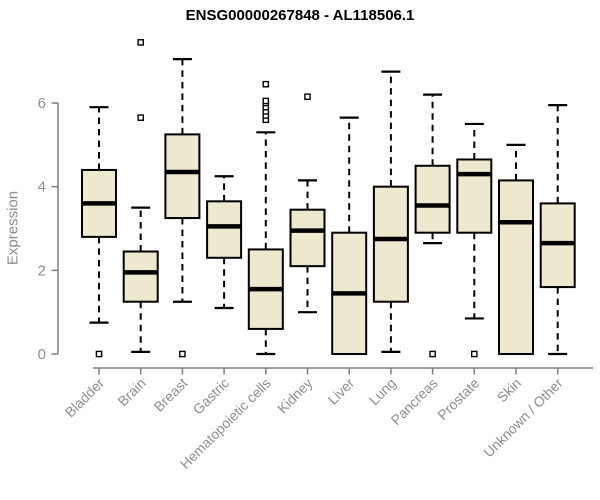  I want to click on x-tick-label-prostate: Prostate, so click(458, 399).